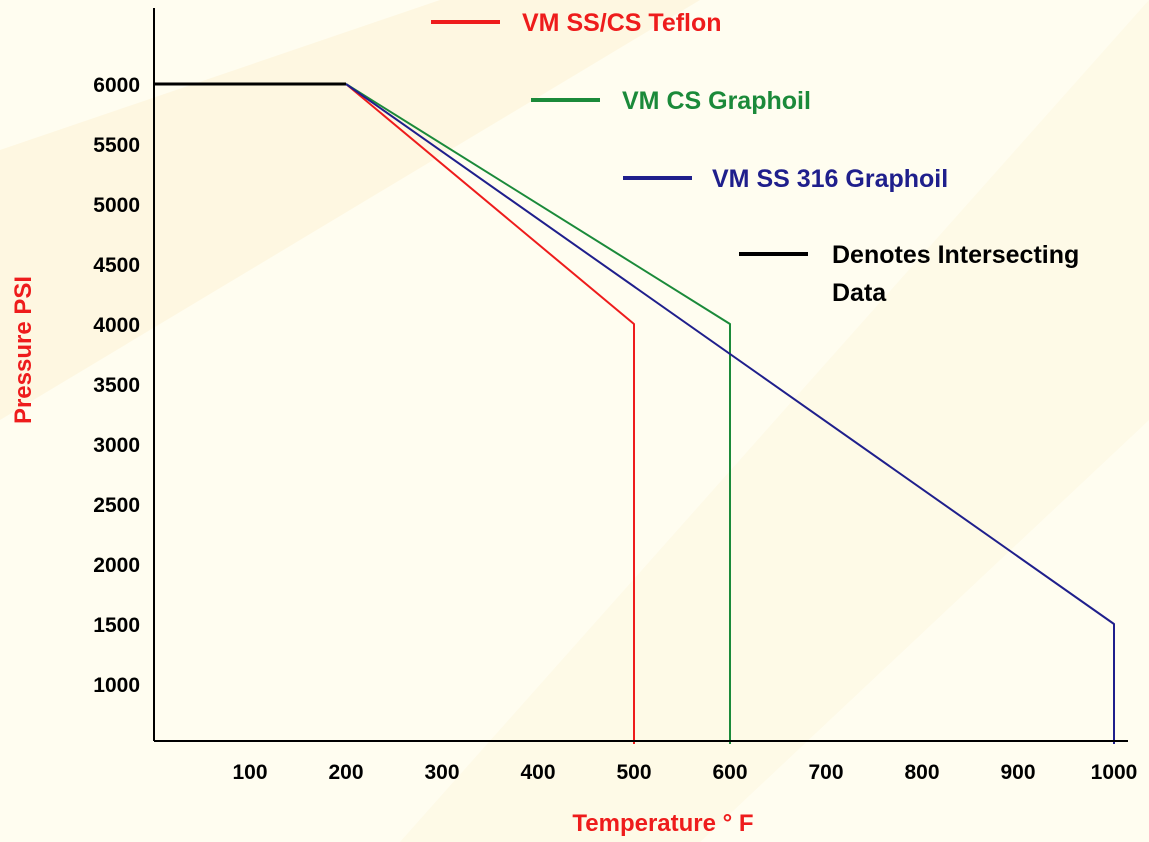 This screenshot has width=1149, height=842. What do you see at coordinates (345, 772) in the screenshot?
I see `x-tick-label: 200` at bounding box center [345, 772].